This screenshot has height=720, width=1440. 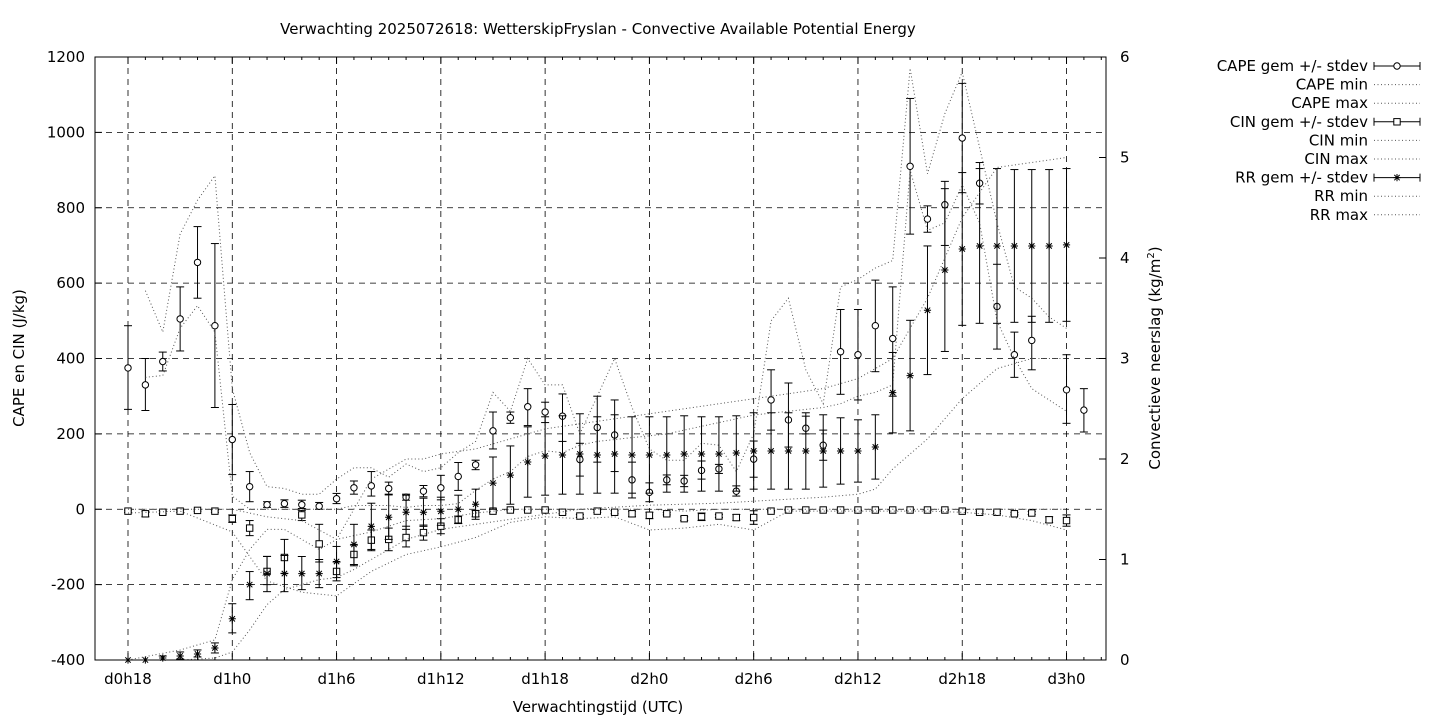 What do you see at coordinates (1125, 359) in the screenshot?
I see `y2-tick-label: 3` at bounding box center [1125, 359].